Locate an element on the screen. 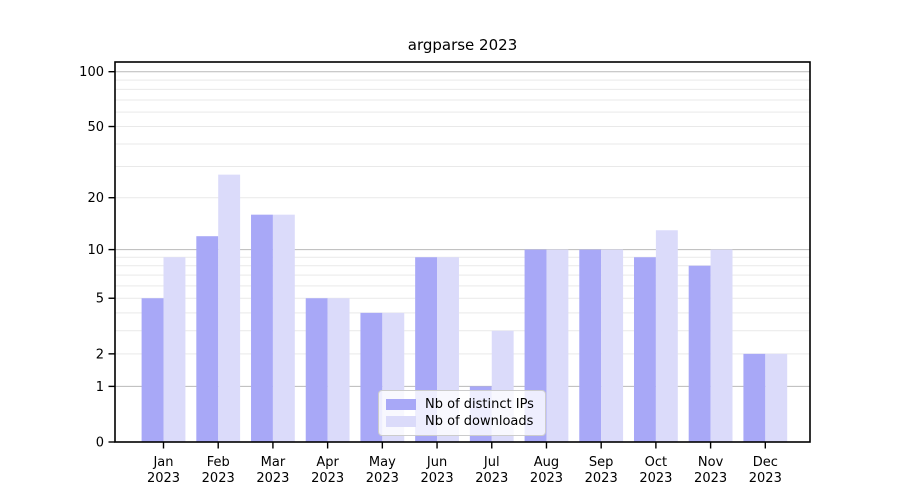 The width and height of the screenshot is (900, 500). x-tick-label-month: Aug is located at coordinates (546, 462).